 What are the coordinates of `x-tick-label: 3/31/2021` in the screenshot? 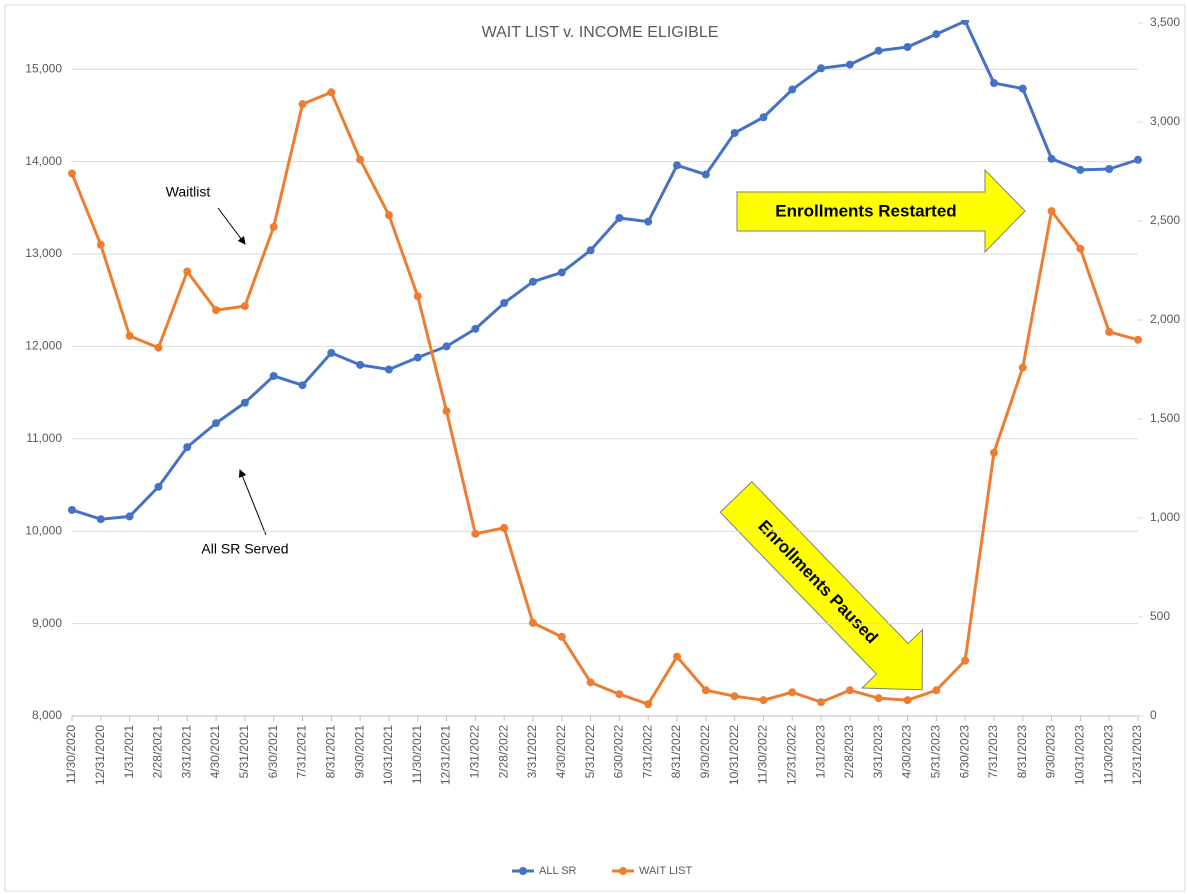 It's located at (186, 752).